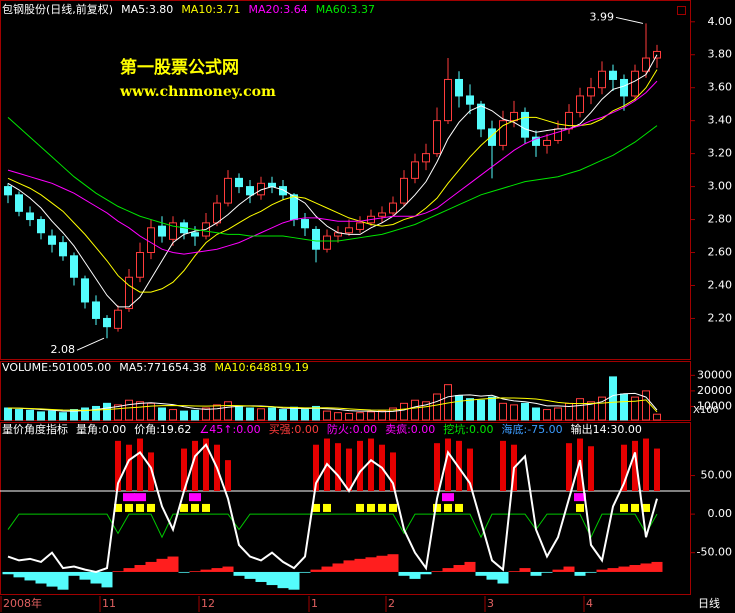  What do you see at coordinates (63, 349) in the screenshot?
I see `annotation: 2.08` at bounding box center [63, 349].